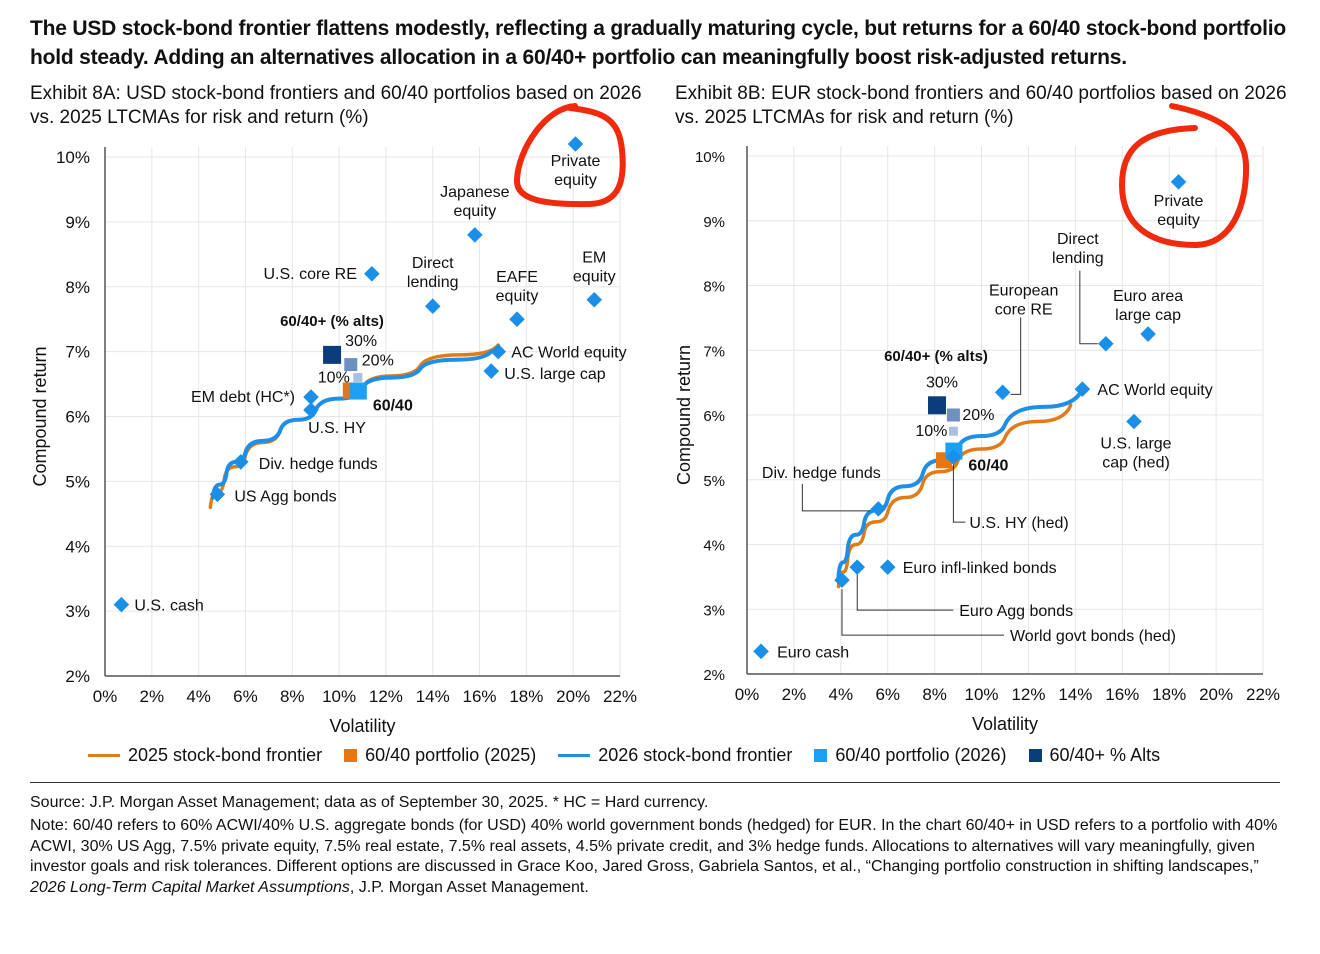 This screenshot has width=1320, height=954. What do you see at coordinates (168, 606) in the screenshot?
I see `asset-label: U.S. cash` at bounding box center [168, 606].